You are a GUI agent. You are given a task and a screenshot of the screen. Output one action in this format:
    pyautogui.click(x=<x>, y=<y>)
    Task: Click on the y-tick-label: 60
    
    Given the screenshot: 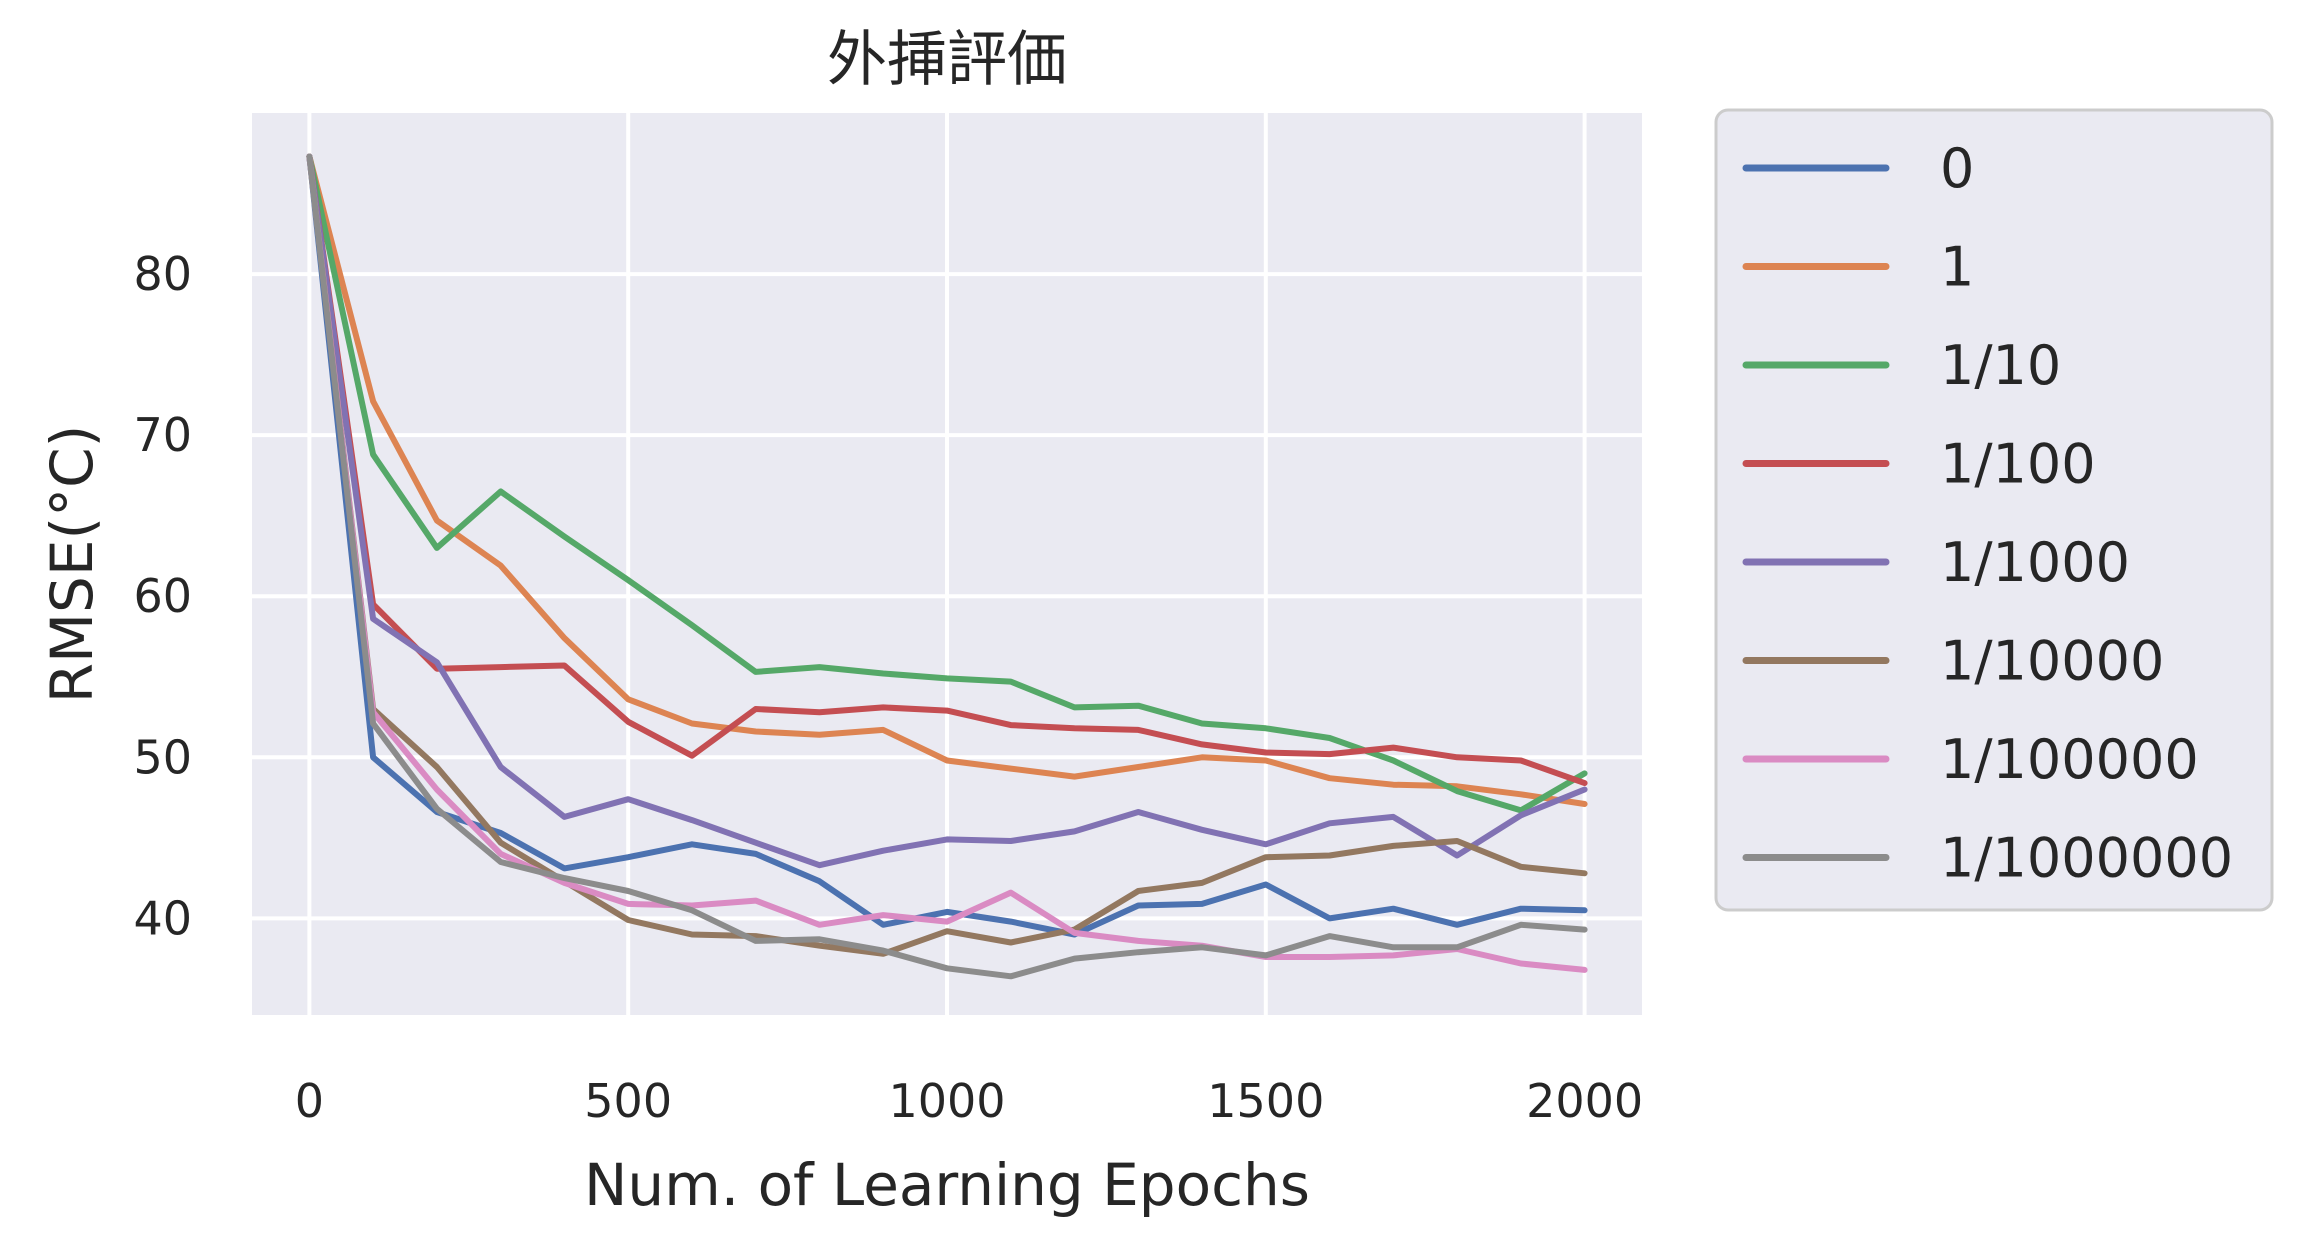 What is the action you would take?
    pyautogui.click(x=162, y=596)
    